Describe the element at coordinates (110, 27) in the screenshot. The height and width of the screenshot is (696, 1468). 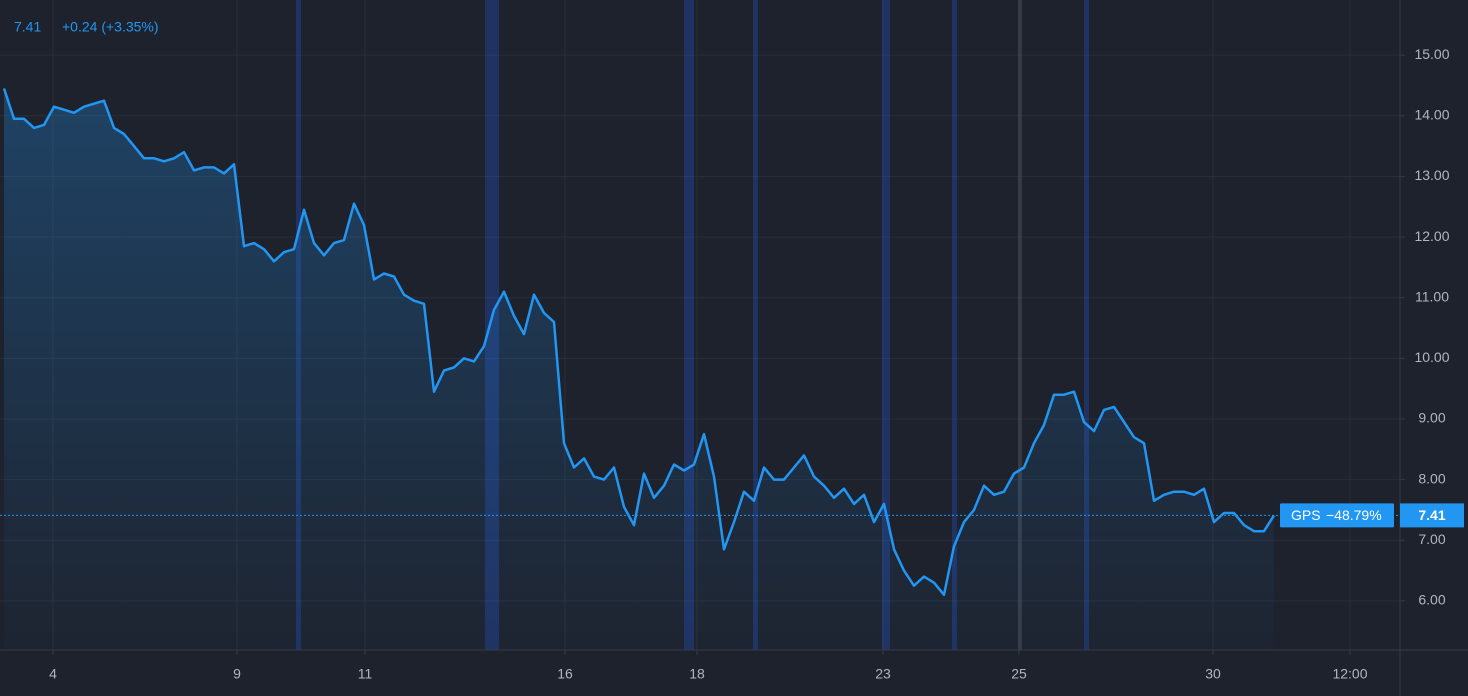
I see `change: +0.24 (+3.35%)` at that location.